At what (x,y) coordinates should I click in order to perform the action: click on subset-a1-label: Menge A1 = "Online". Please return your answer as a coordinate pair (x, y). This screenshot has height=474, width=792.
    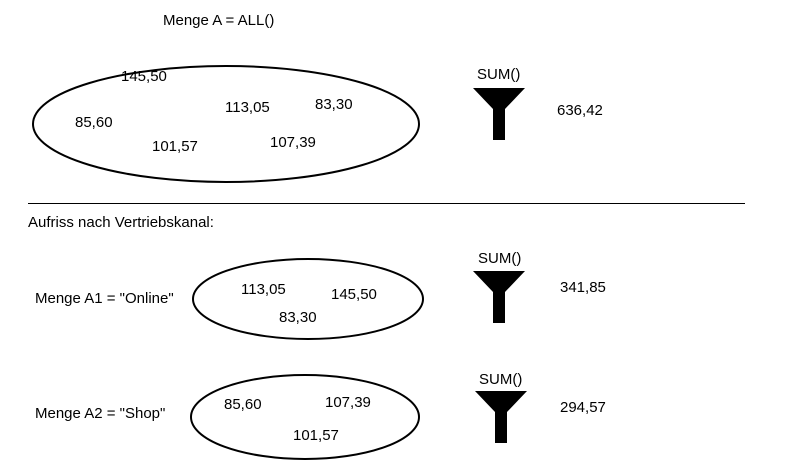
    Looking at the image, I should click on (104, 298).